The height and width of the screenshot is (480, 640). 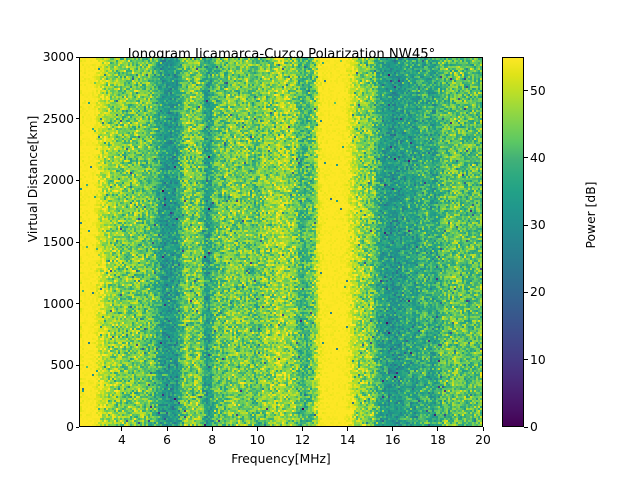 I want to click on x-tick-label: 20, so click(x=483, y=440).